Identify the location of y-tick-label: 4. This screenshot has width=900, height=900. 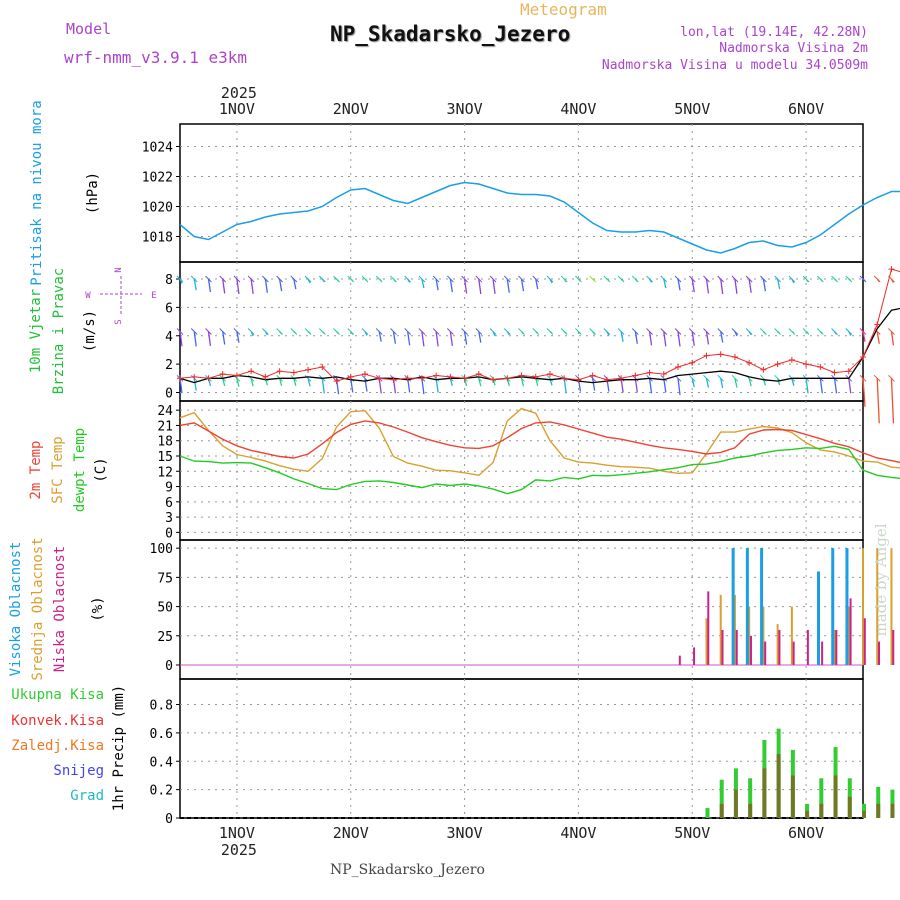
(169, 337).